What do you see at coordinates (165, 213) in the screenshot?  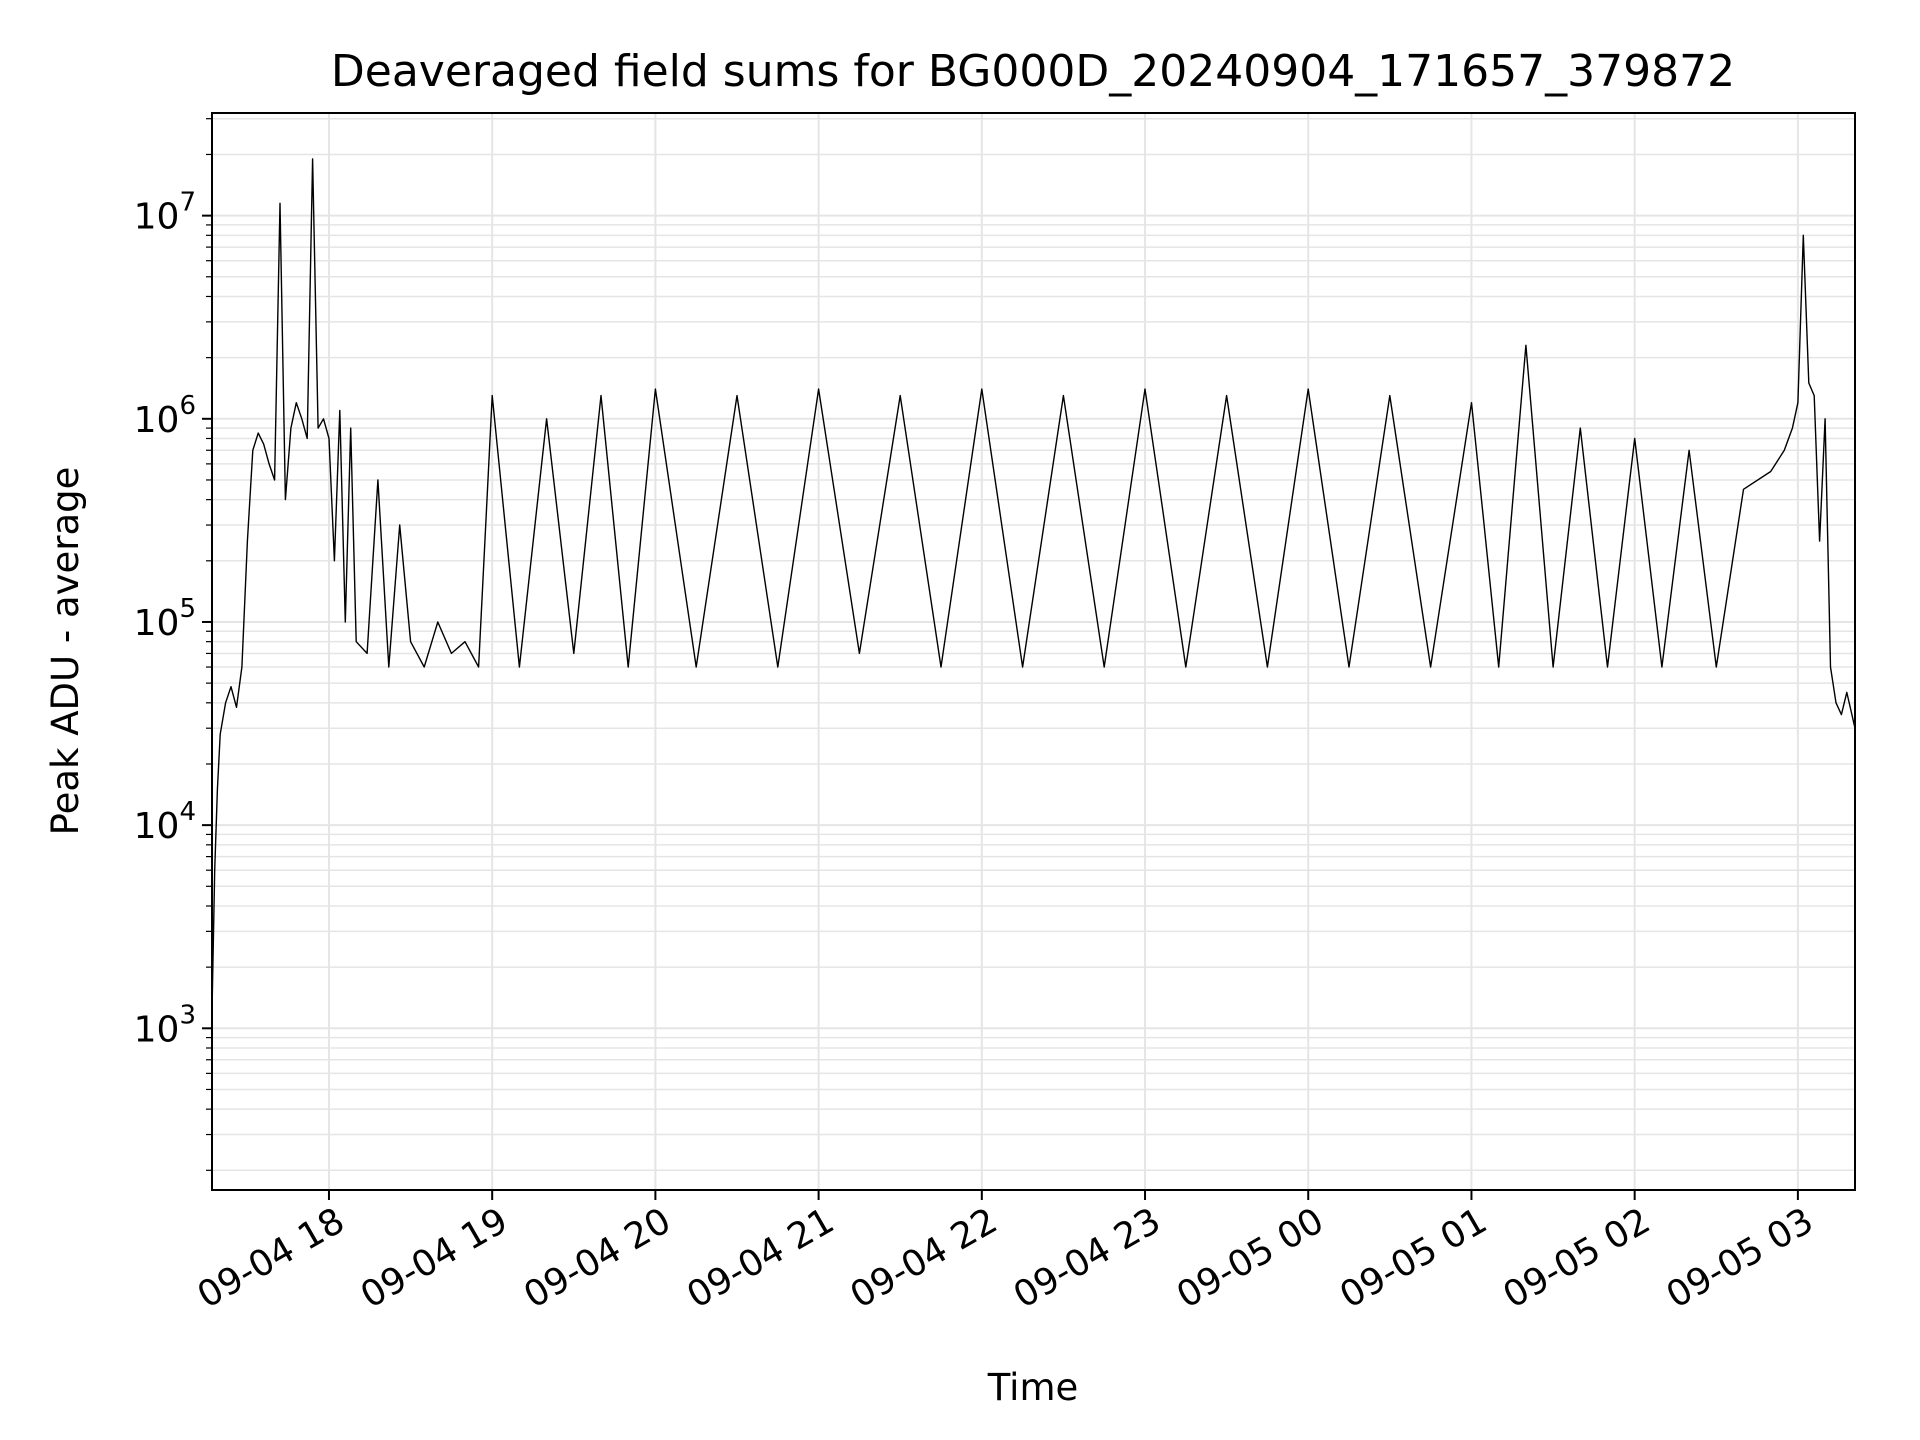 I see `y-tick-label: 10⁷` at bounding box center [165, 213].